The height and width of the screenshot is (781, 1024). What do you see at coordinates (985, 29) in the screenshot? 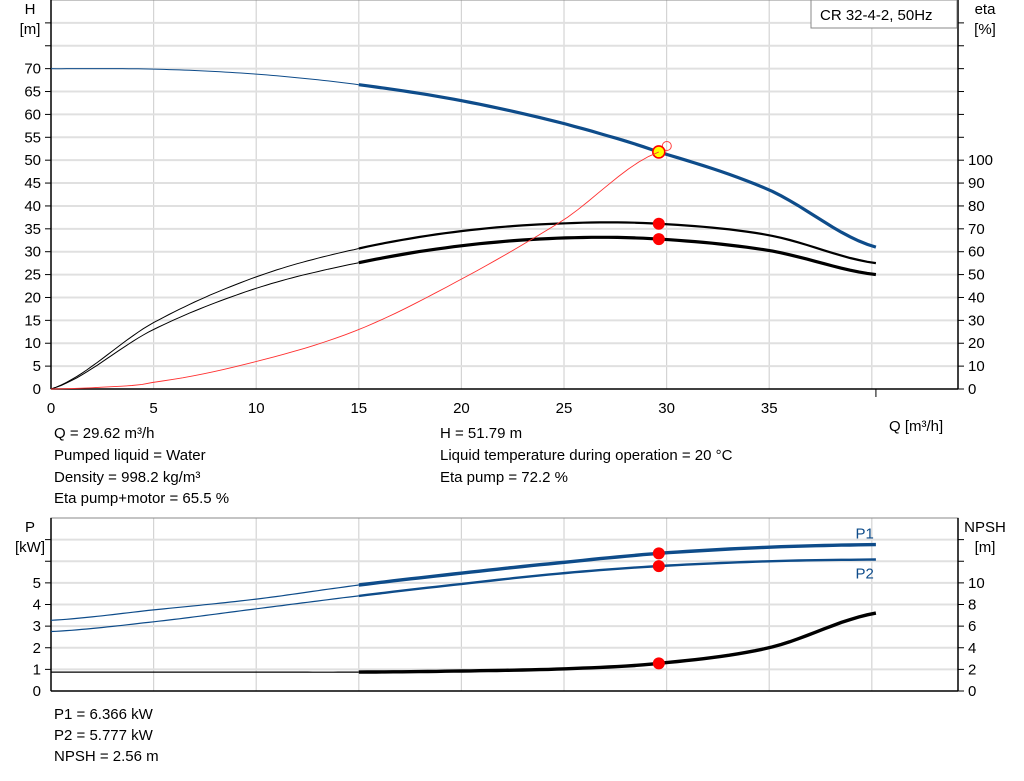
I see `top-y-right-axis-unit: [%]` at bounding box center [985, 29].